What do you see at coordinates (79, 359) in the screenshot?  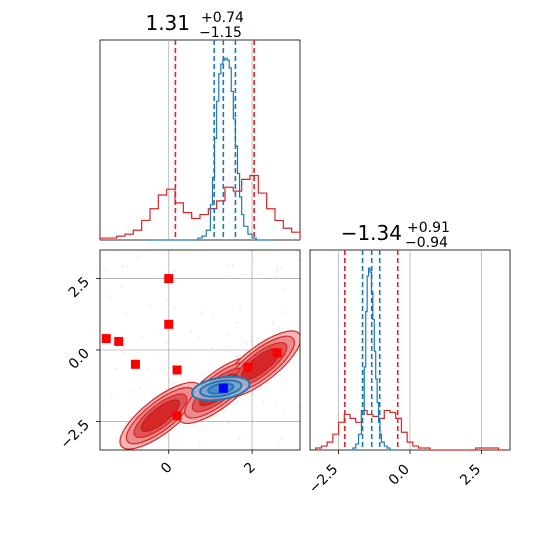 I see `y-tick-label: 0.0` at bounding box center [79, 359].